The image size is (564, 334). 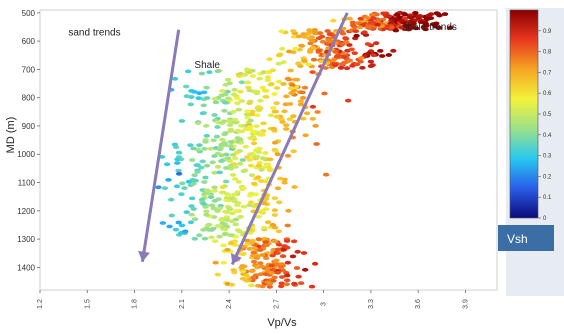 I want to click on y-tick-label: 900, so click(x=29, y=126).